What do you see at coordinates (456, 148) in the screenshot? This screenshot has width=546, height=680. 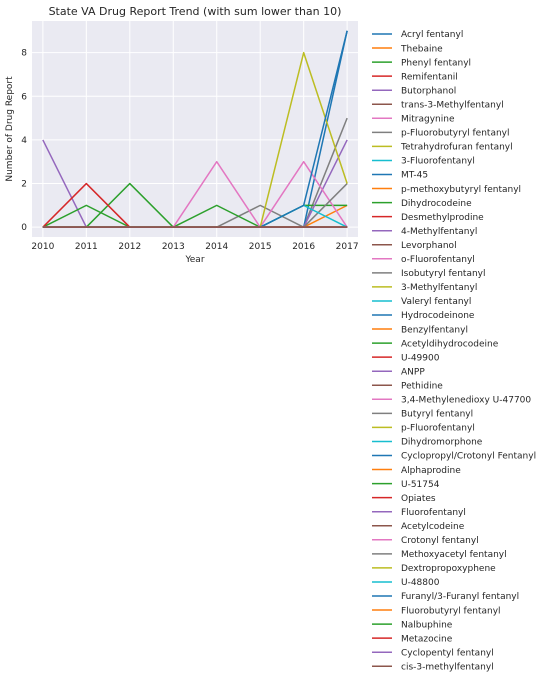 I see `legend-label-8: Tetrahydrofuran fentanyl` at bounding box center [456, 148].